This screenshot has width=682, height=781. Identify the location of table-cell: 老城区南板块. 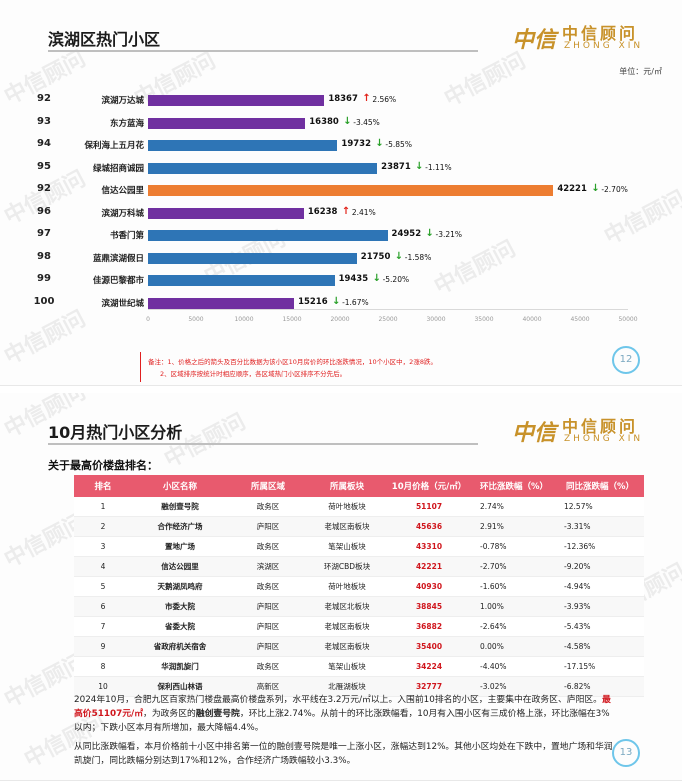
(347, 526).